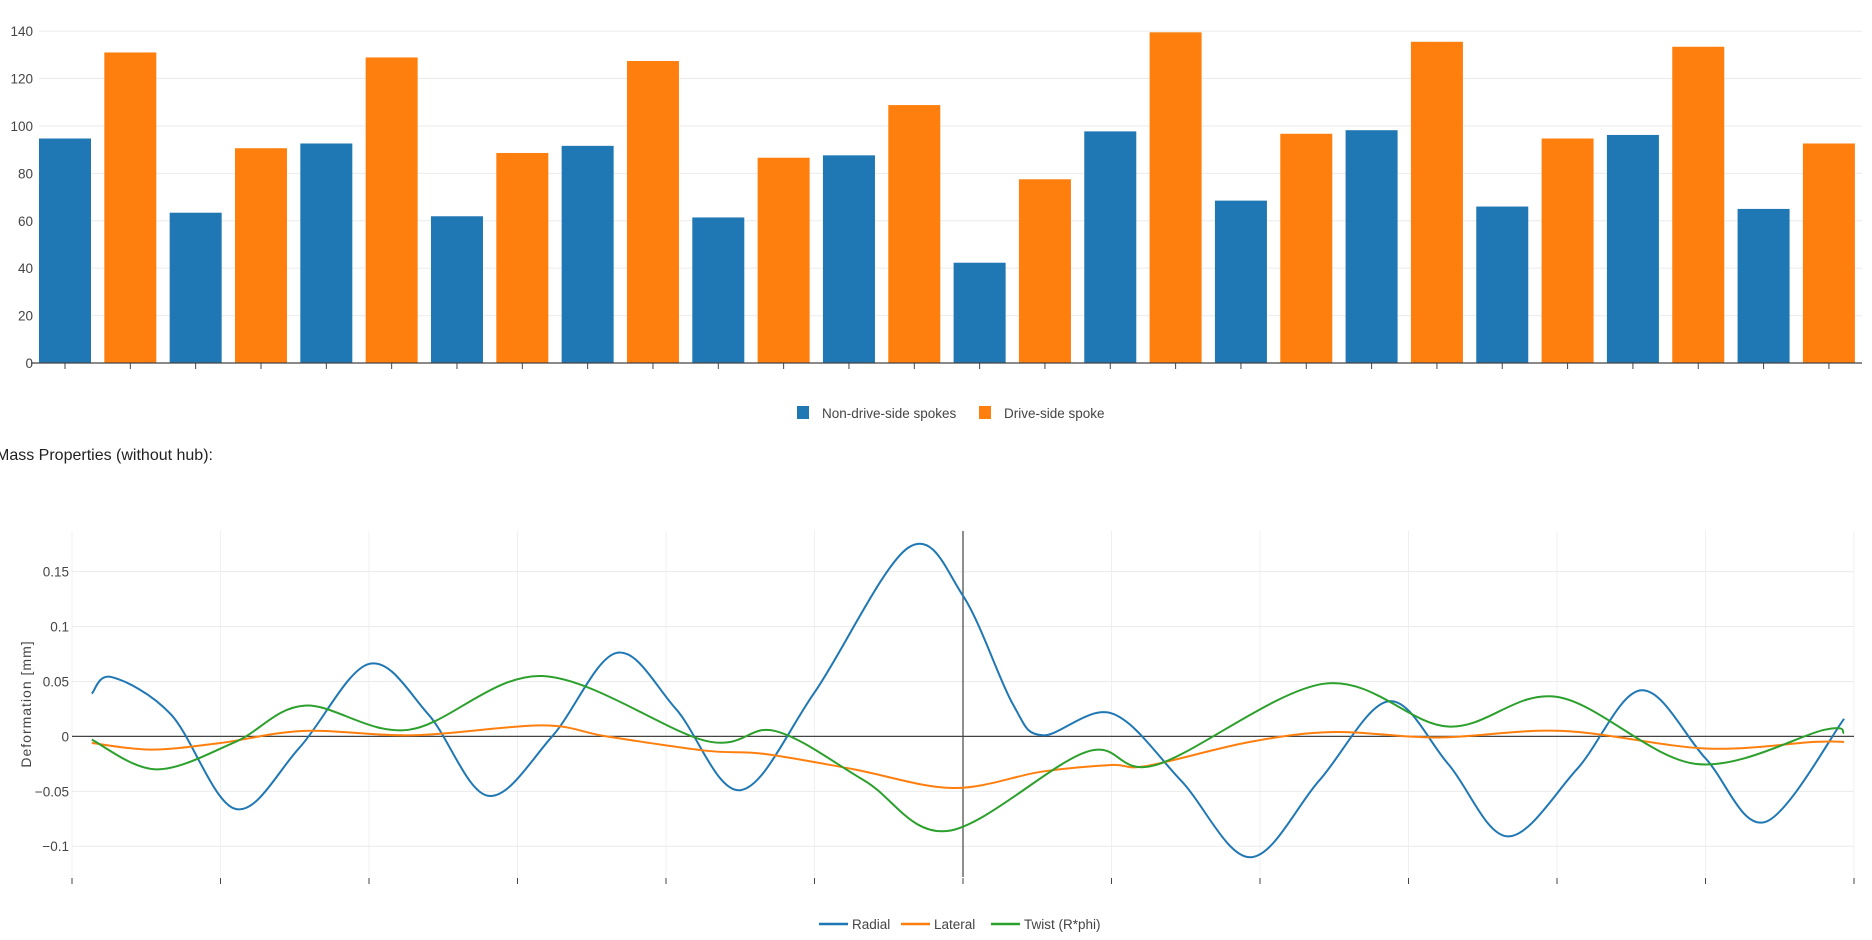  What do you see at coordinates (59, 627) in the screenshot?
I see `y-tick-label: 0.1` at bounding box center [59, 627].